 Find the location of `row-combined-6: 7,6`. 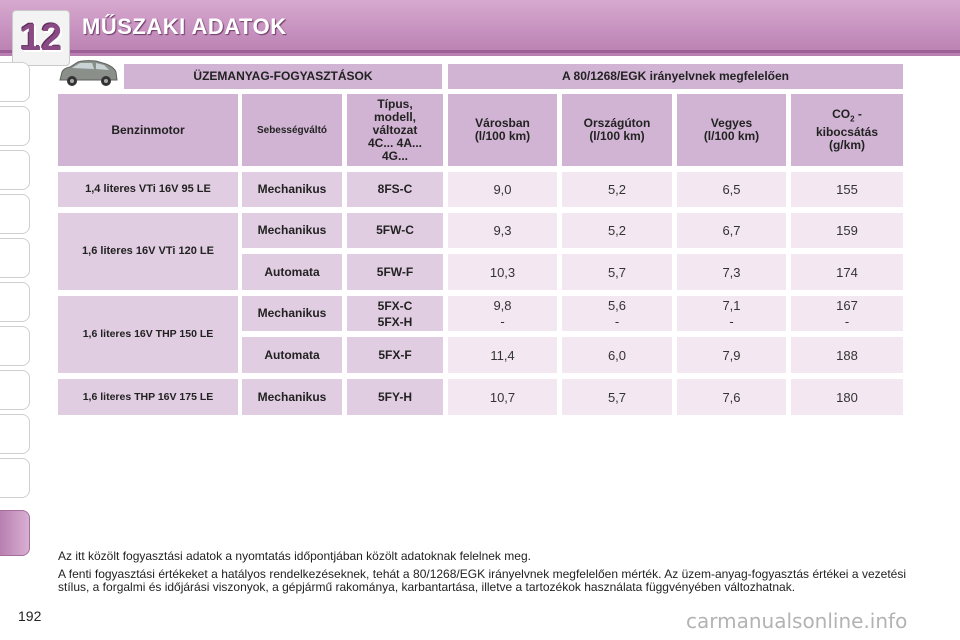

row-combined-6: 7,6 is located at coordinates (731, 397).